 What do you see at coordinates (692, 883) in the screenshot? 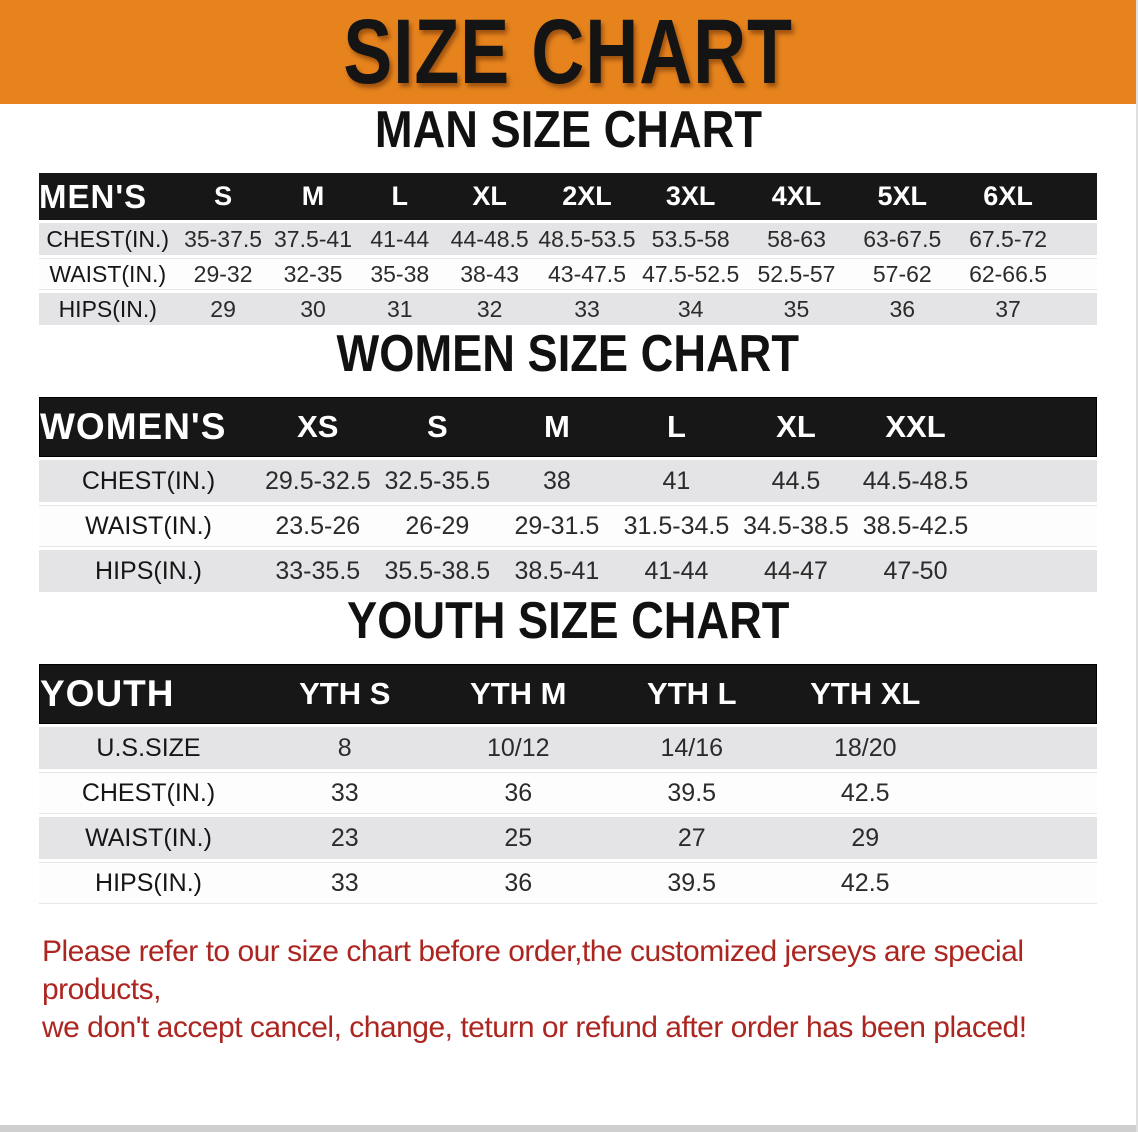
I see `size-value-cell: 39.5` at bounding box center [692, 883].